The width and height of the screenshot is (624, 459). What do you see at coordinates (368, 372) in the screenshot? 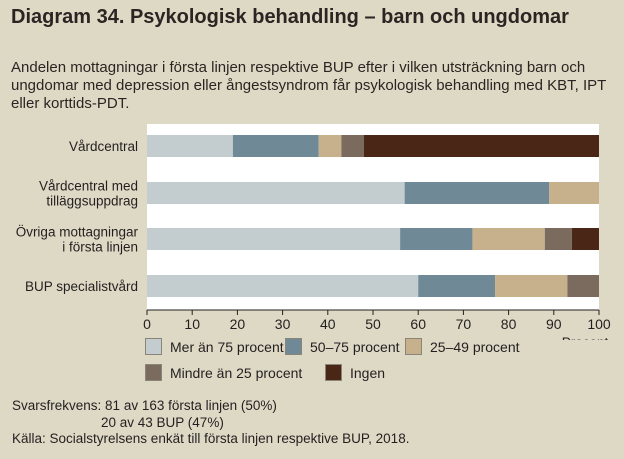
I see `legend-label: Ingen` at bounding box center [368, 372].